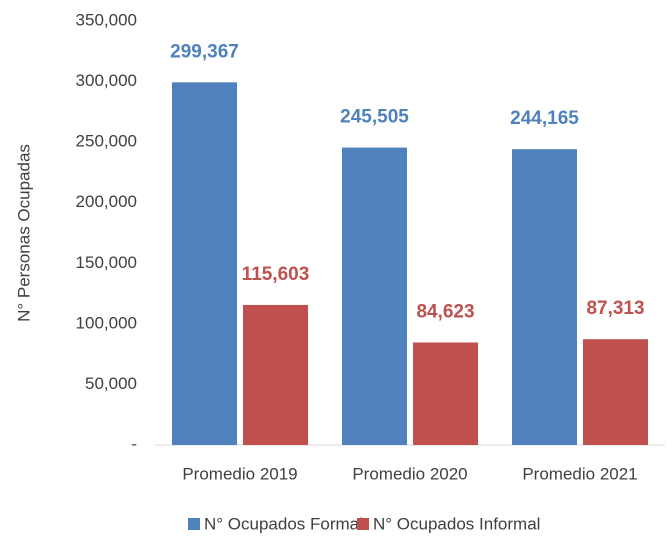 The height and width of the screenshot is (541, 672). I want to click on value-label: 245,505, so click(374, 117).